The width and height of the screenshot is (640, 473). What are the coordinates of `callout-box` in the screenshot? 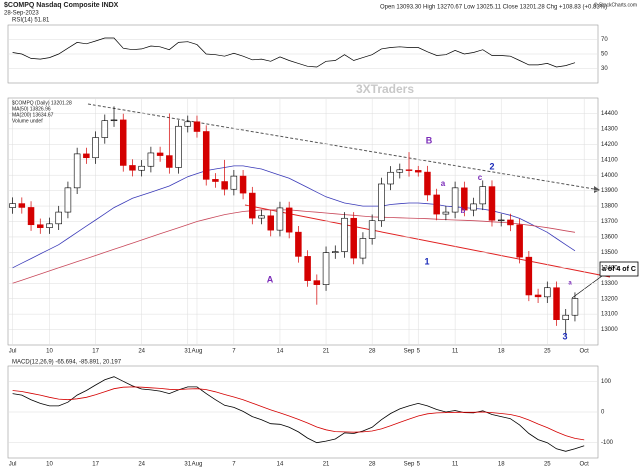 It's located at (619, 269).